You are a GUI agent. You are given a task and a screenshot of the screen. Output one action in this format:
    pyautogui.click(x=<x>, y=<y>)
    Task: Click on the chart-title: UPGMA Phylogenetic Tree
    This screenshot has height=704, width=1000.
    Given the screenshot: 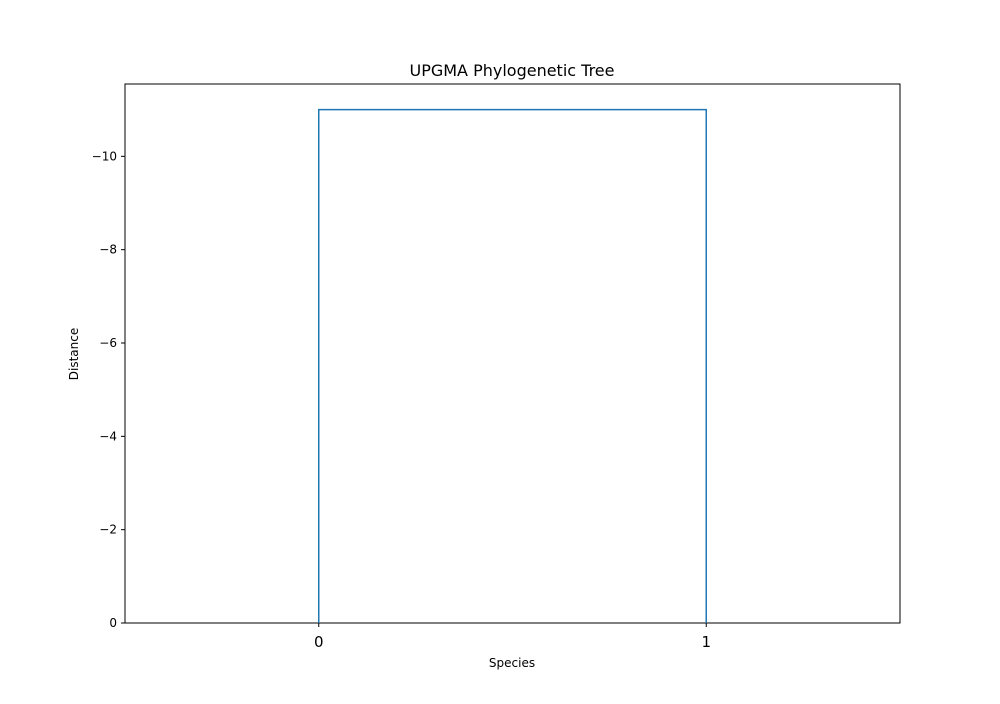 What is the action you would take?
    pyautogui.click(x=511, y=70)
    